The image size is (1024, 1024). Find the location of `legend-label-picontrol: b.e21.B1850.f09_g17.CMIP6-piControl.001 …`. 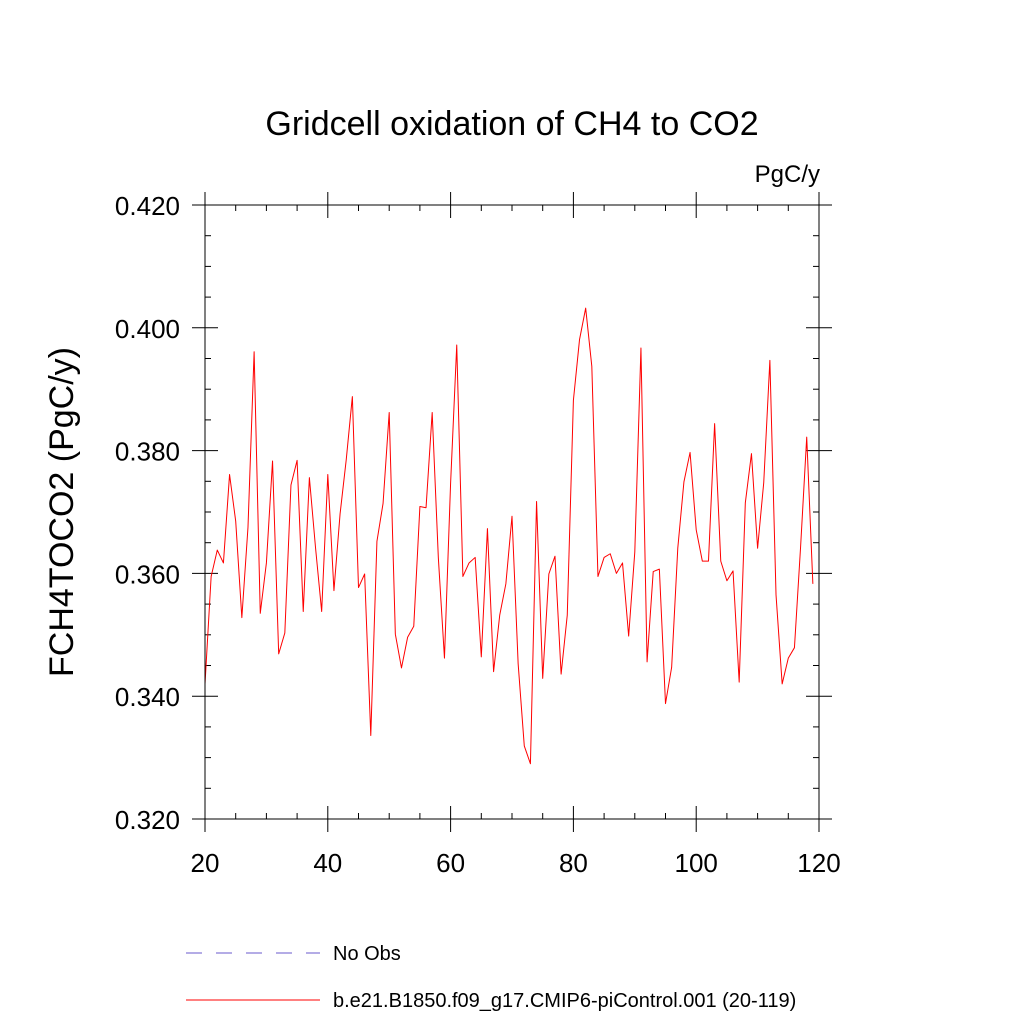

legend-label-picontrol: b.e21.B1850.f09_g17.CMIP6-piControl.001 … is located at coordinates (564, 1001).